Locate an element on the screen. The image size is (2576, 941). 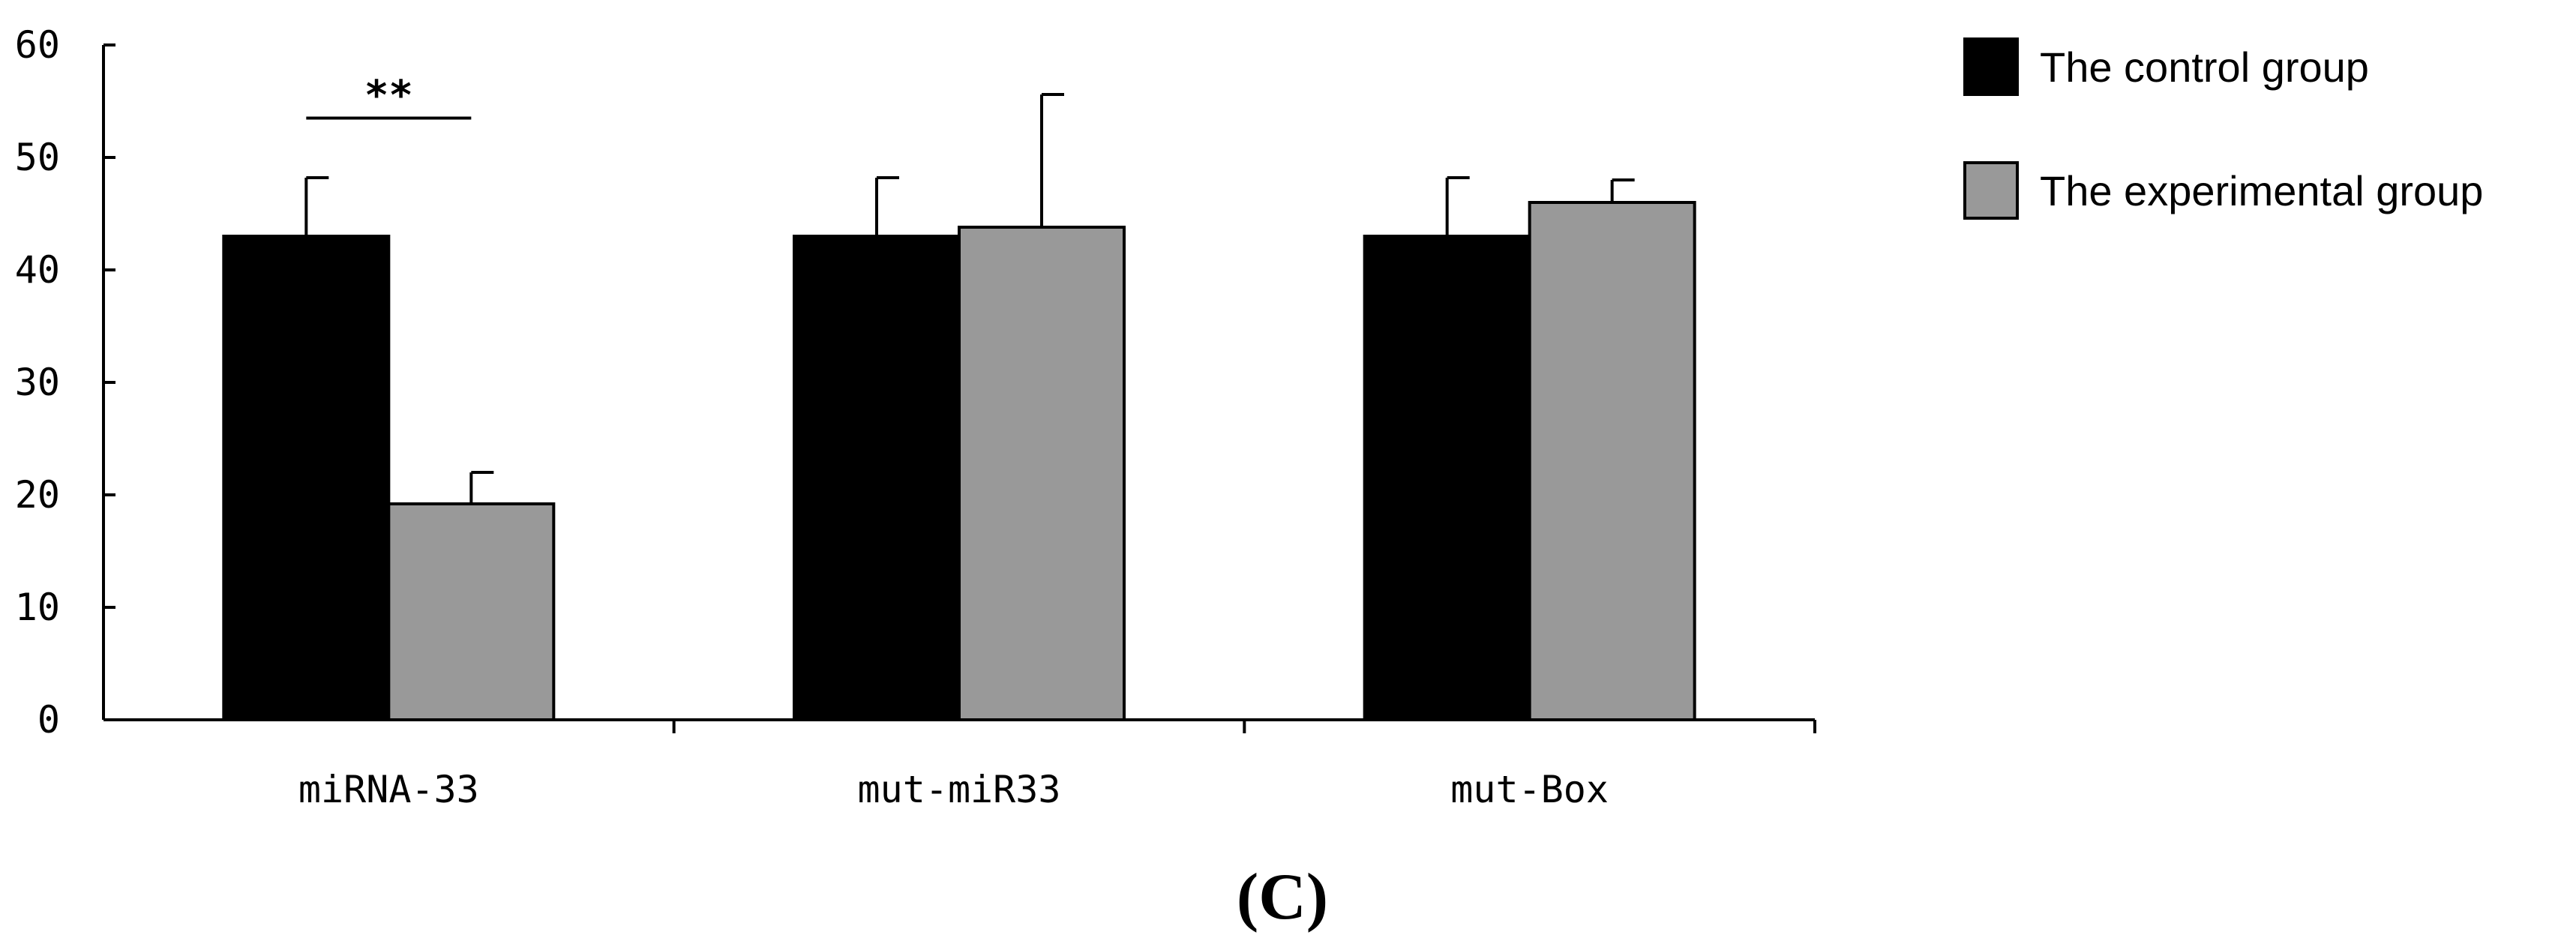
significance-stars: ** is located at coordinates (389, 95).